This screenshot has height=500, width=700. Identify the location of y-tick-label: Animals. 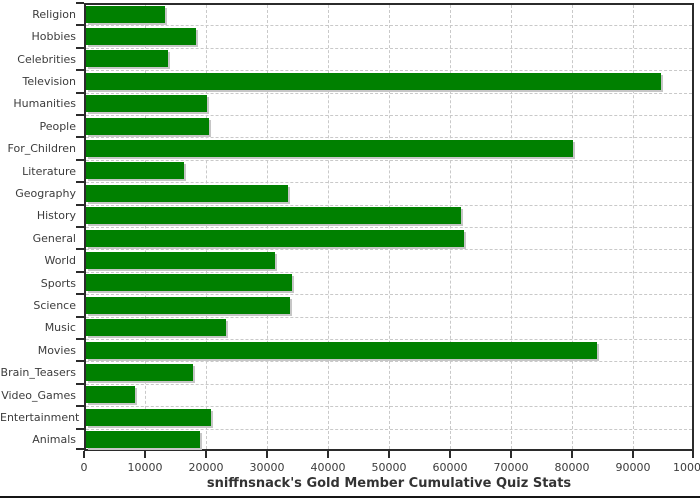
(54, 440).